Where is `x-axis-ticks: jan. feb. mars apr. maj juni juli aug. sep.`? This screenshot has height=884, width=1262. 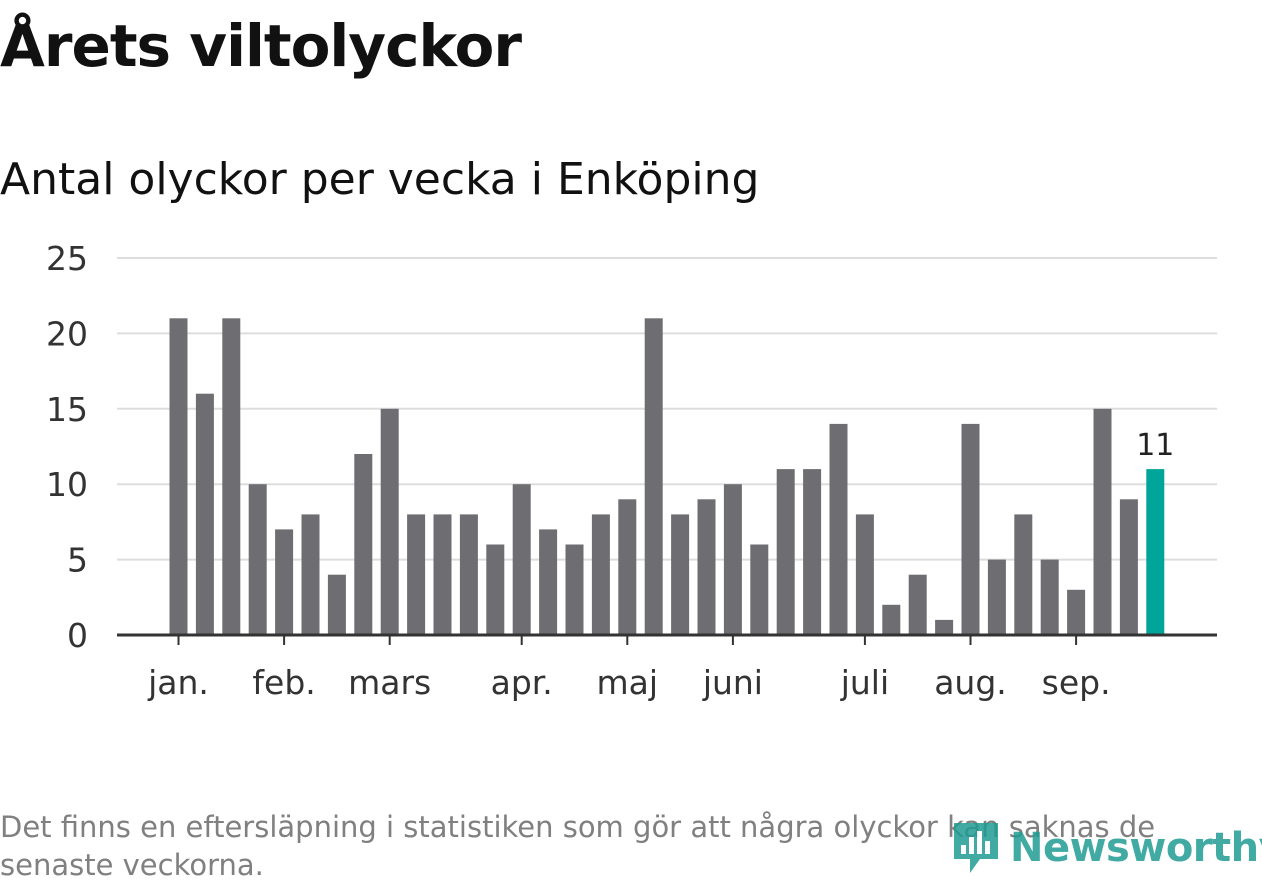 x-axis-ticks: jan. feb. mars apr. maj juni juli aug. sep. is located at coordinates (629, 668).